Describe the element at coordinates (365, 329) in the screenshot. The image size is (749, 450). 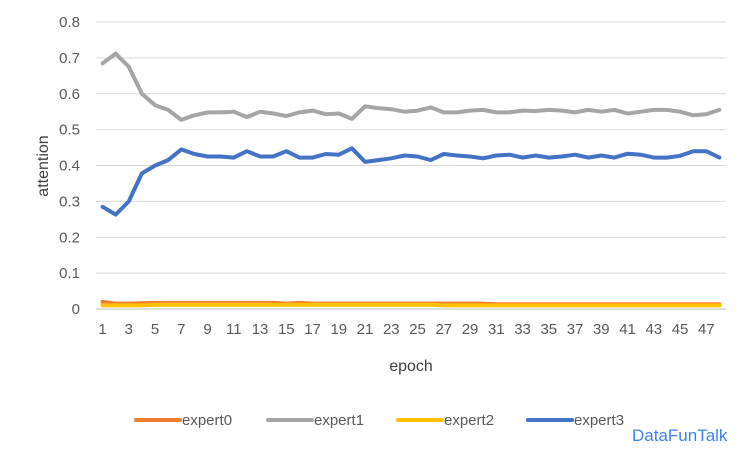
I see `x-tick-label: 21` at that location.